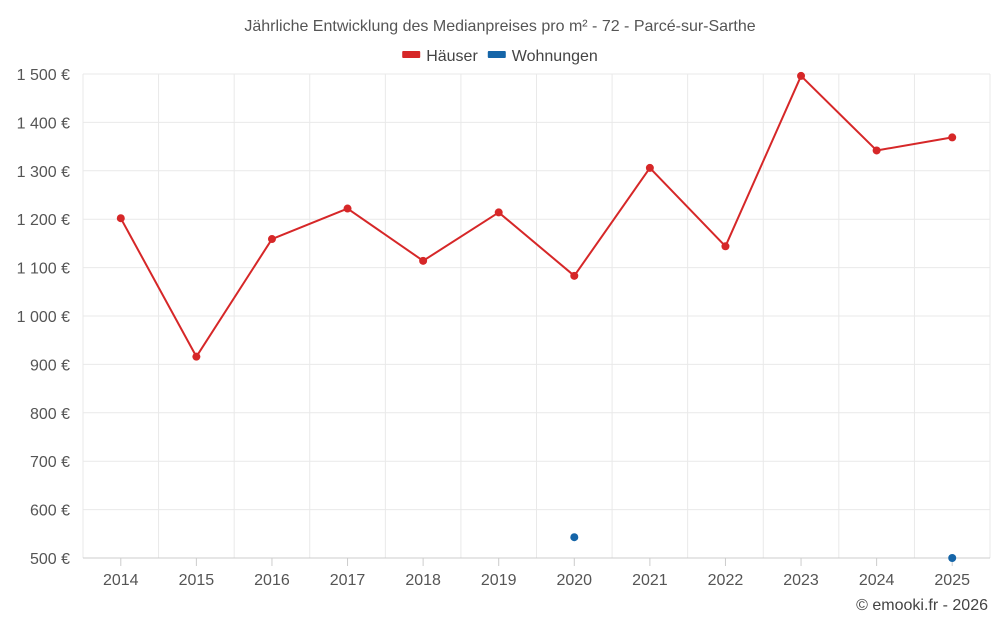 This screenshot has width=1000, height=625. Describe the element at coordinates (452, 56) in the screenshot. I see `legend-label: Häuser` at that location.